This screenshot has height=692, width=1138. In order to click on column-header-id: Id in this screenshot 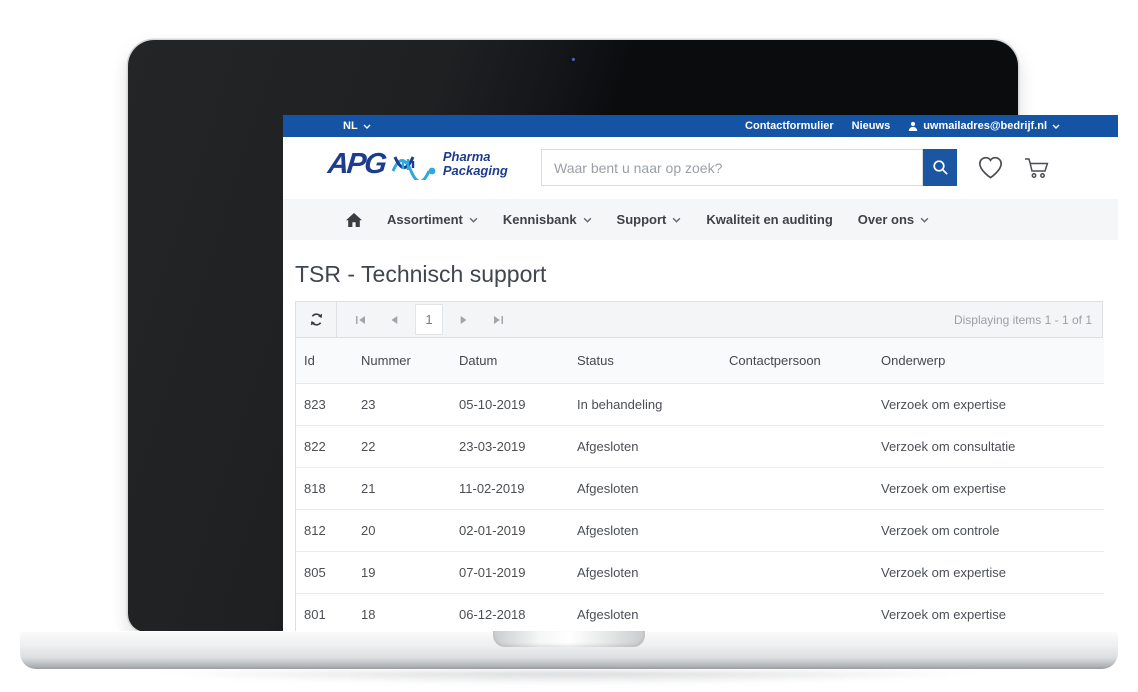, I will do `click(324, 361)`.